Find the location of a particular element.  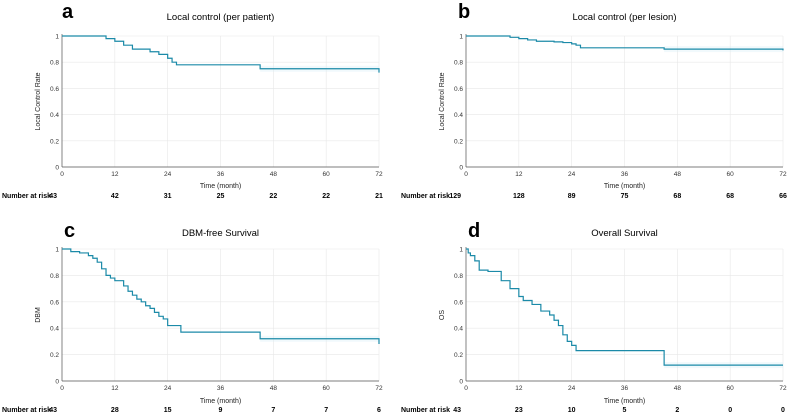

risk-count: 89 is located at coordinates (572, 196).